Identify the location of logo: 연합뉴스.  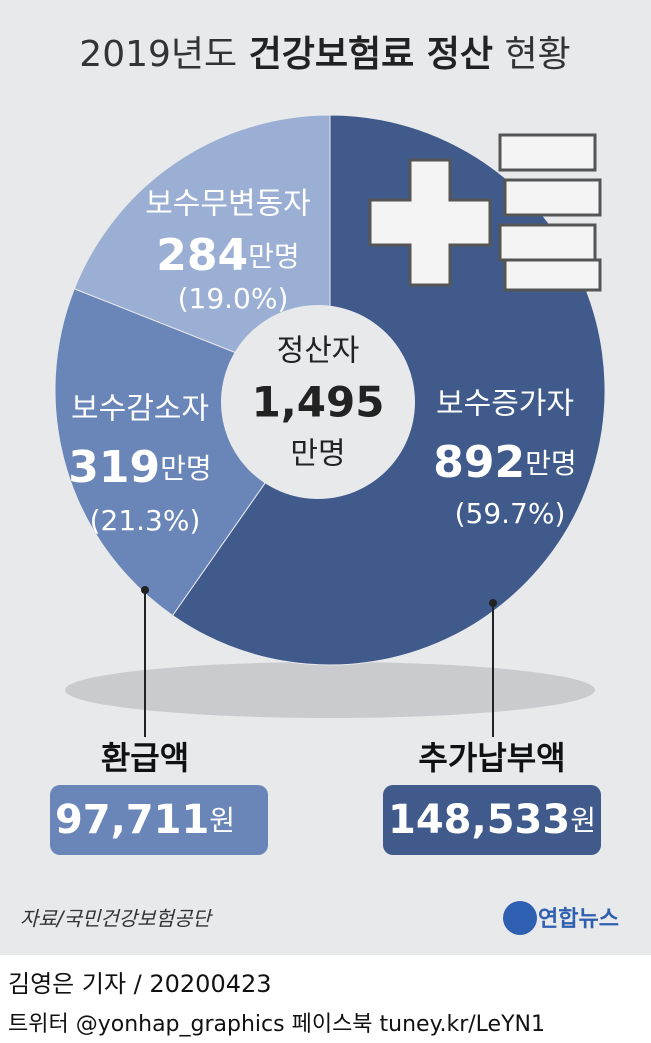
(578, 919).